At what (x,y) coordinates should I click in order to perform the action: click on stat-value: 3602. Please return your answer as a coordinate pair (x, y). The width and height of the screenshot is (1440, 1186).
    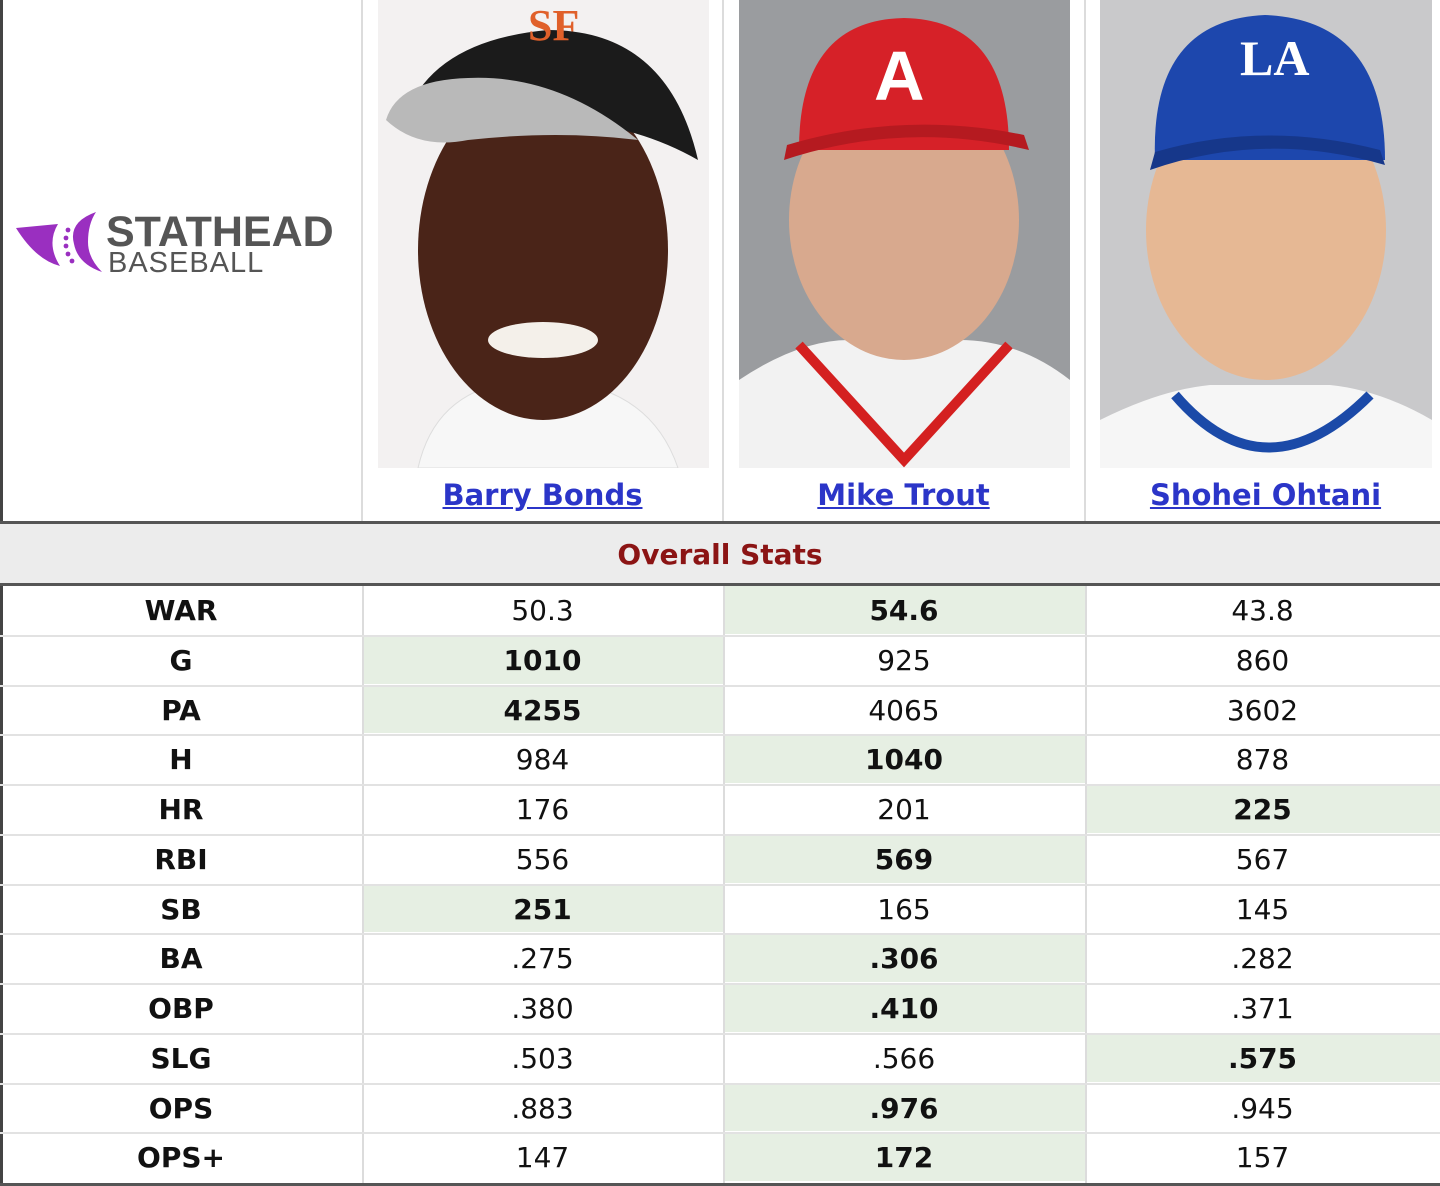
    Looking at the image, I should click on (1262, 710).